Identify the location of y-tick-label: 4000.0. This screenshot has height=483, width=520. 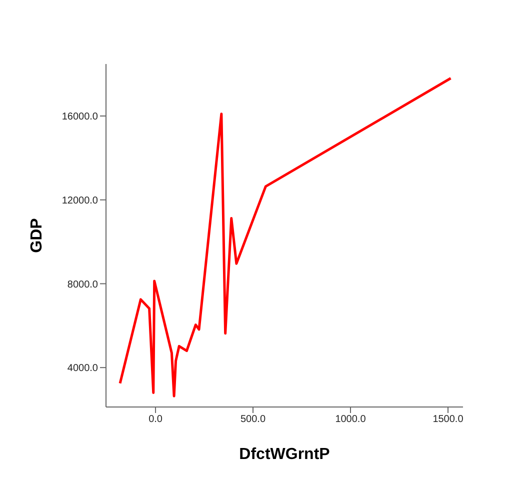
(82, 368).